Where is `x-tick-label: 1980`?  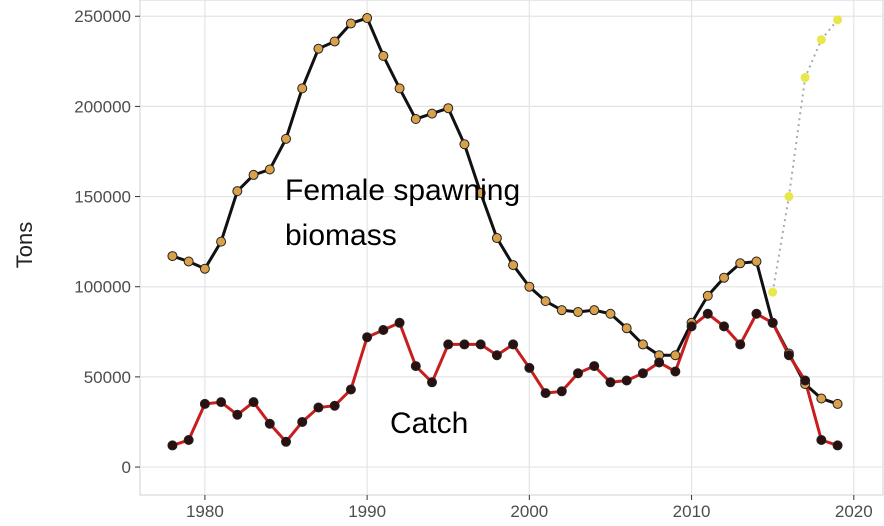
x-tick-label: 1980 is located at coordinates (205, 511).